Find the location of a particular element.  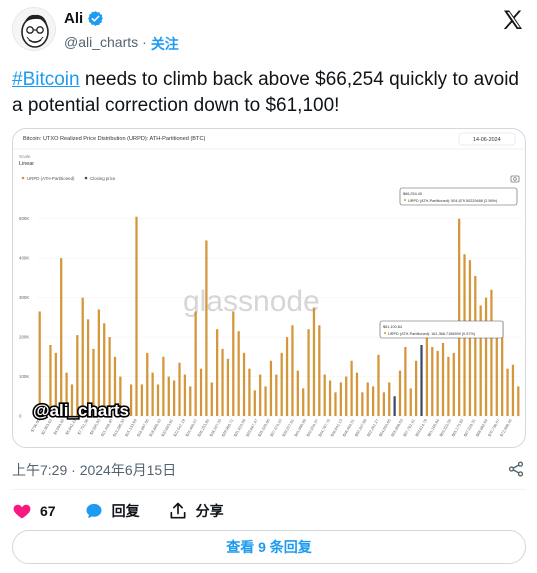

share-button: 分享 is located at coordinates (196, 511).